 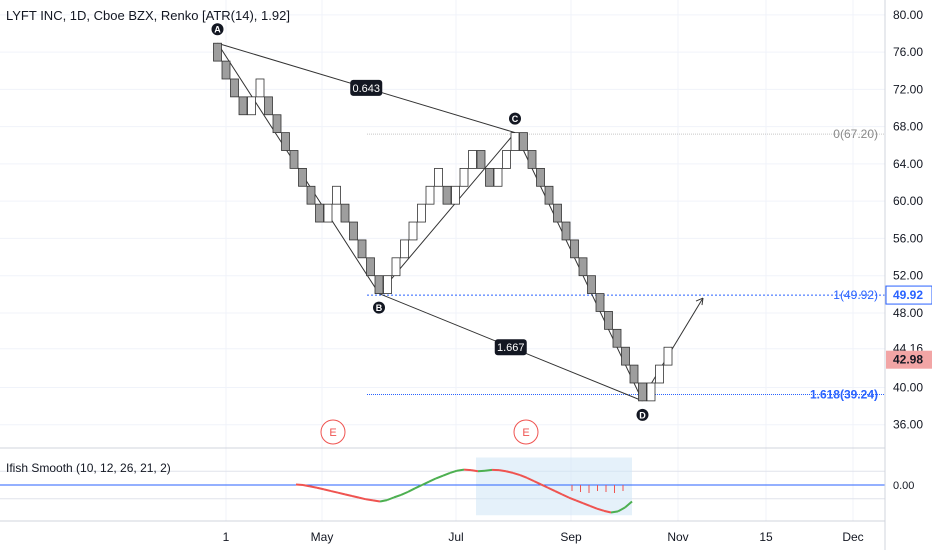 What do you see at coordinates (366, 89) in the screenshot?
I see `ratio-badge-text: 0.643` at bounding box center [366, 89].